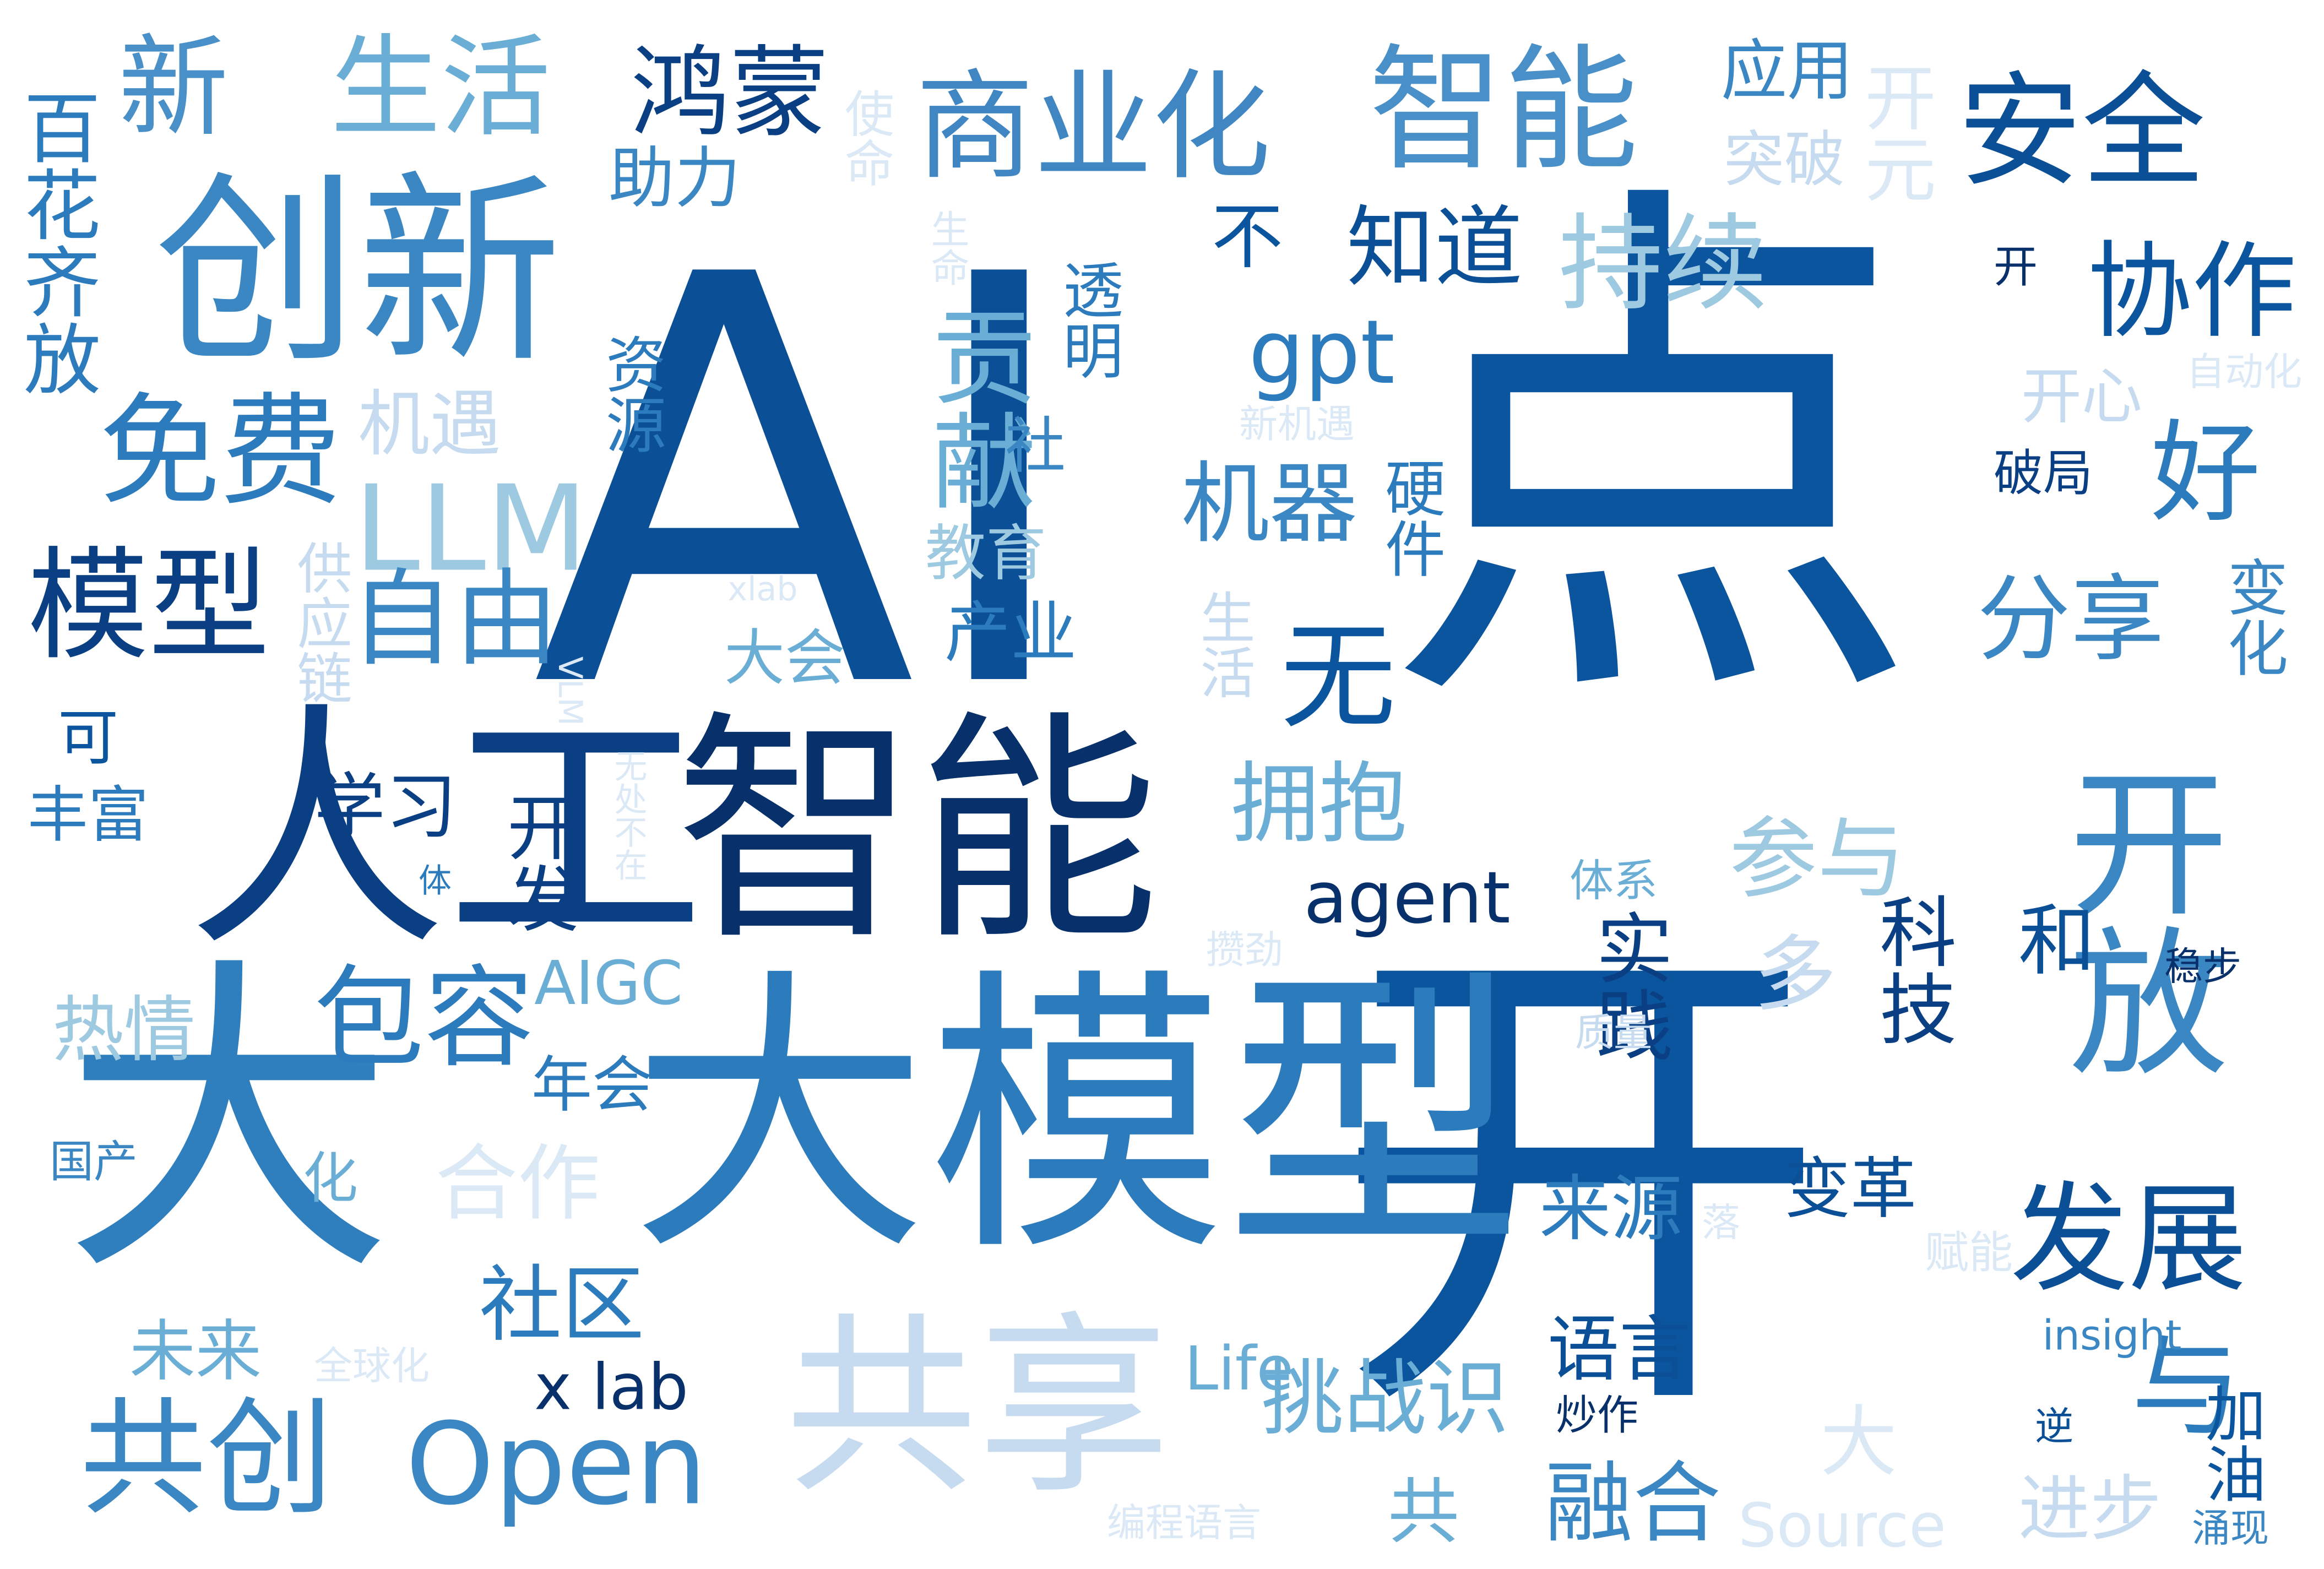 Image resolution: width=2324 pixels, height=1569 pixels. Describe the element at coordinates (1795, 975) in the screenshot. I see `word-duo: 多` at that location.